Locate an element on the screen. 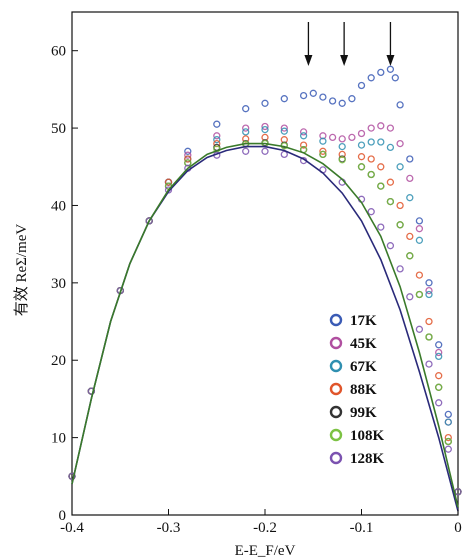 Image resolution: width=464 pixels, height=560 pixels. legend-marker-128K is located at coordinates (336, 458).